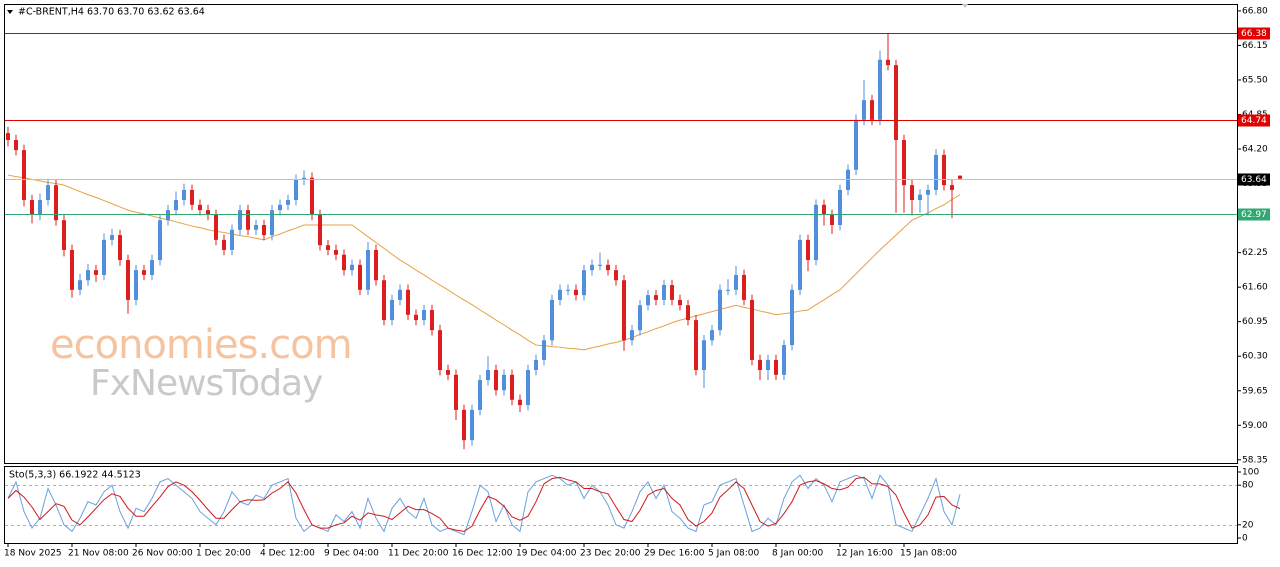  Describe the element at coordinates (10, 12) in the screenshot. I see `menu-arrow` at that location.